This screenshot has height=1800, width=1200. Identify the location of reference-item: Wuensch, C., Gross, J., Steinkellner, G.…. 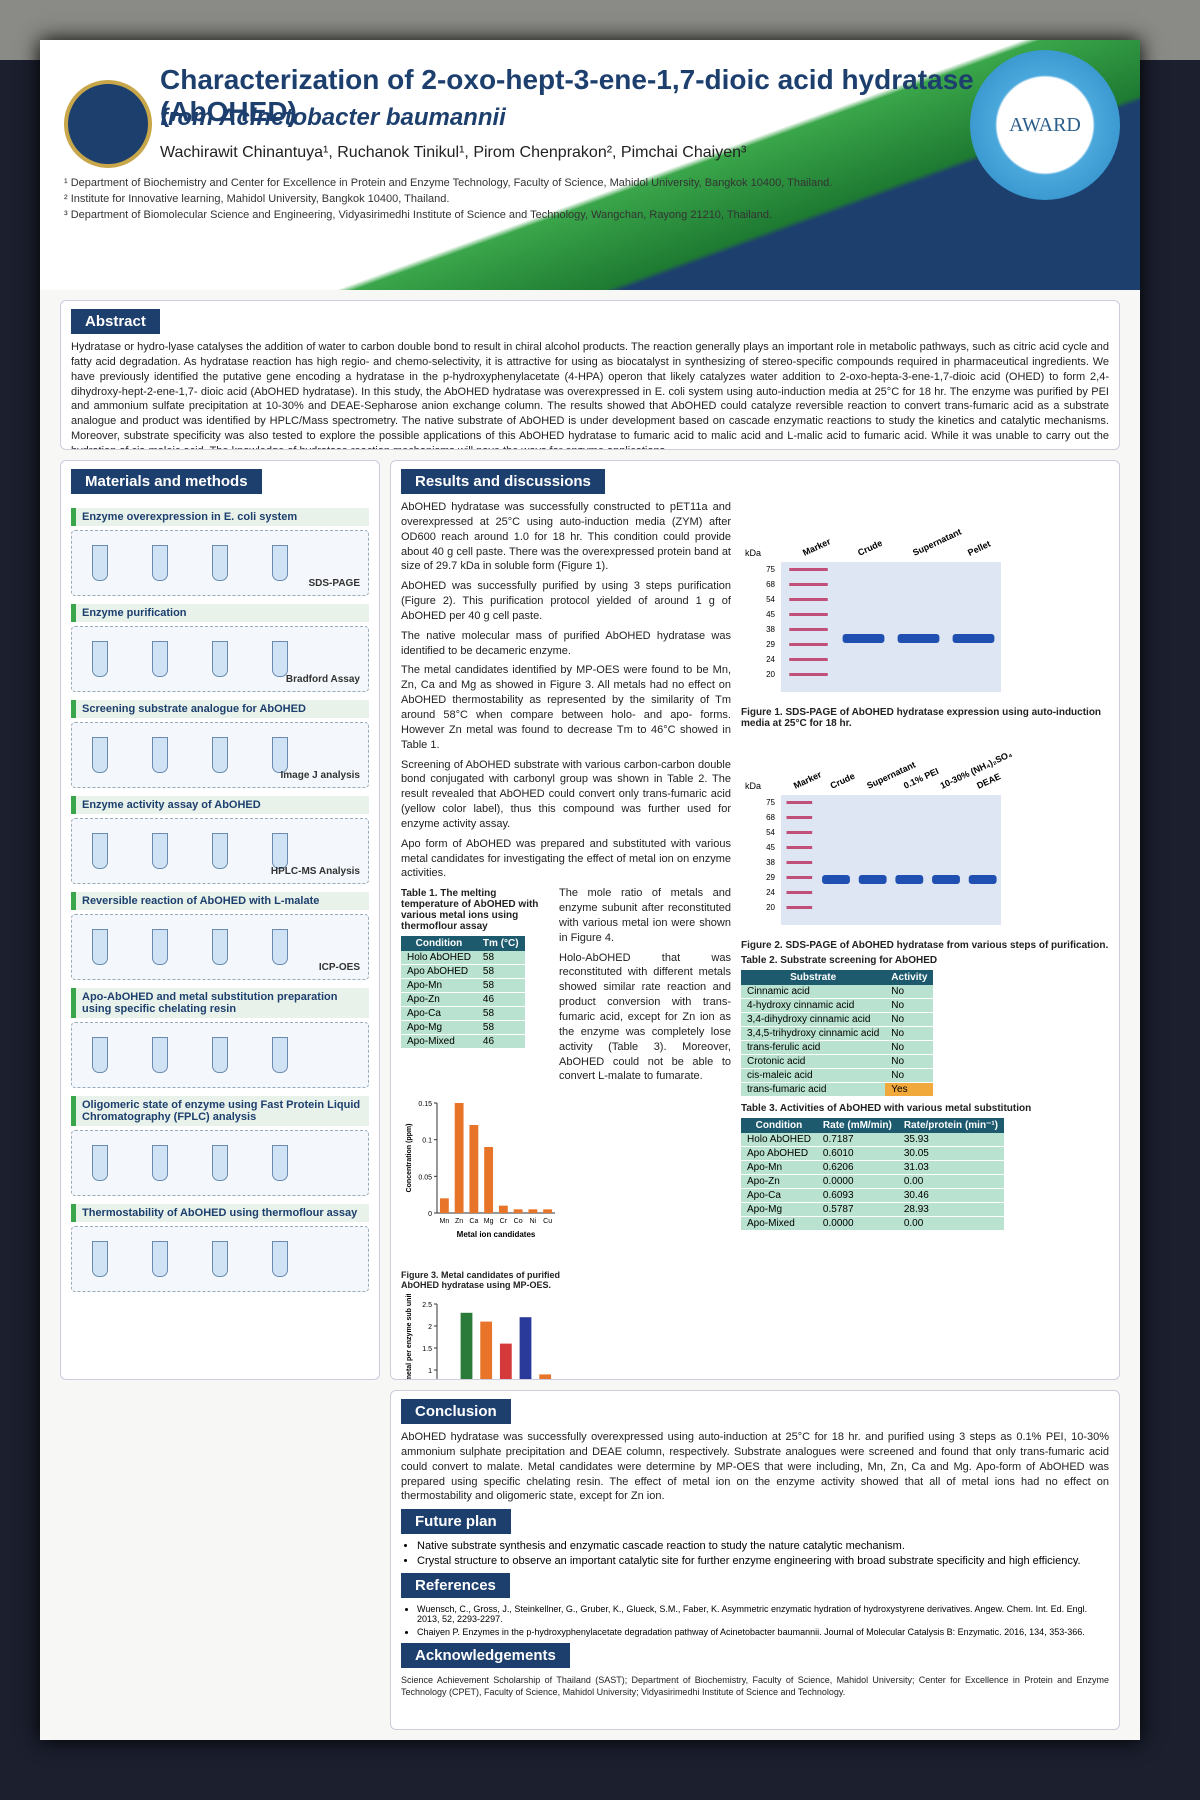
(763, 1614).